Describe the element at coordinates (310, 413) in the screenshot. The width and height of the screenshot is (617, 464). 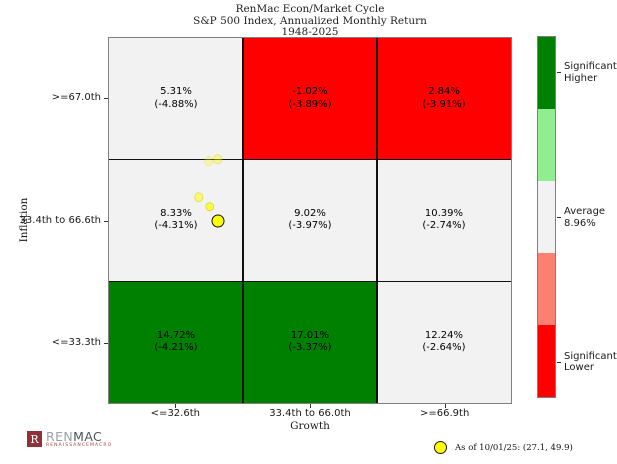
I see `x-tick-label-2: 33.4th to 66.0th` at that location.